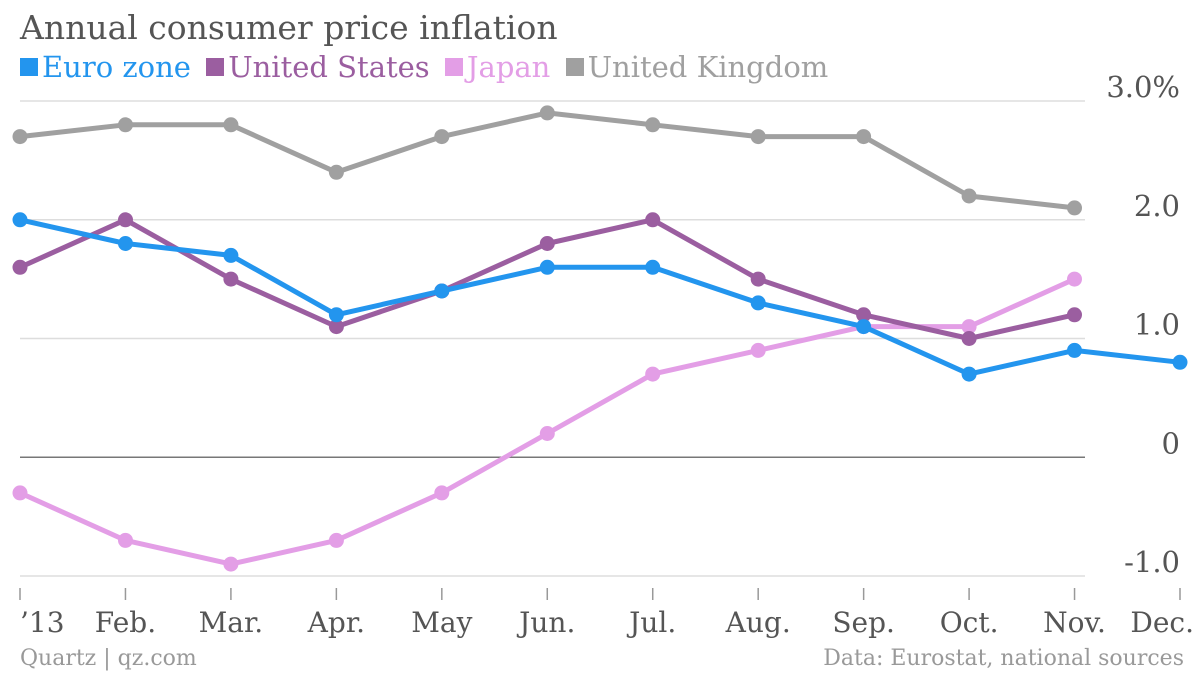 The image size is (1200, 676). Describe the element at coordinates (863, 622) in the screenshot. I see `x-tick-label: Sep.` at that location.